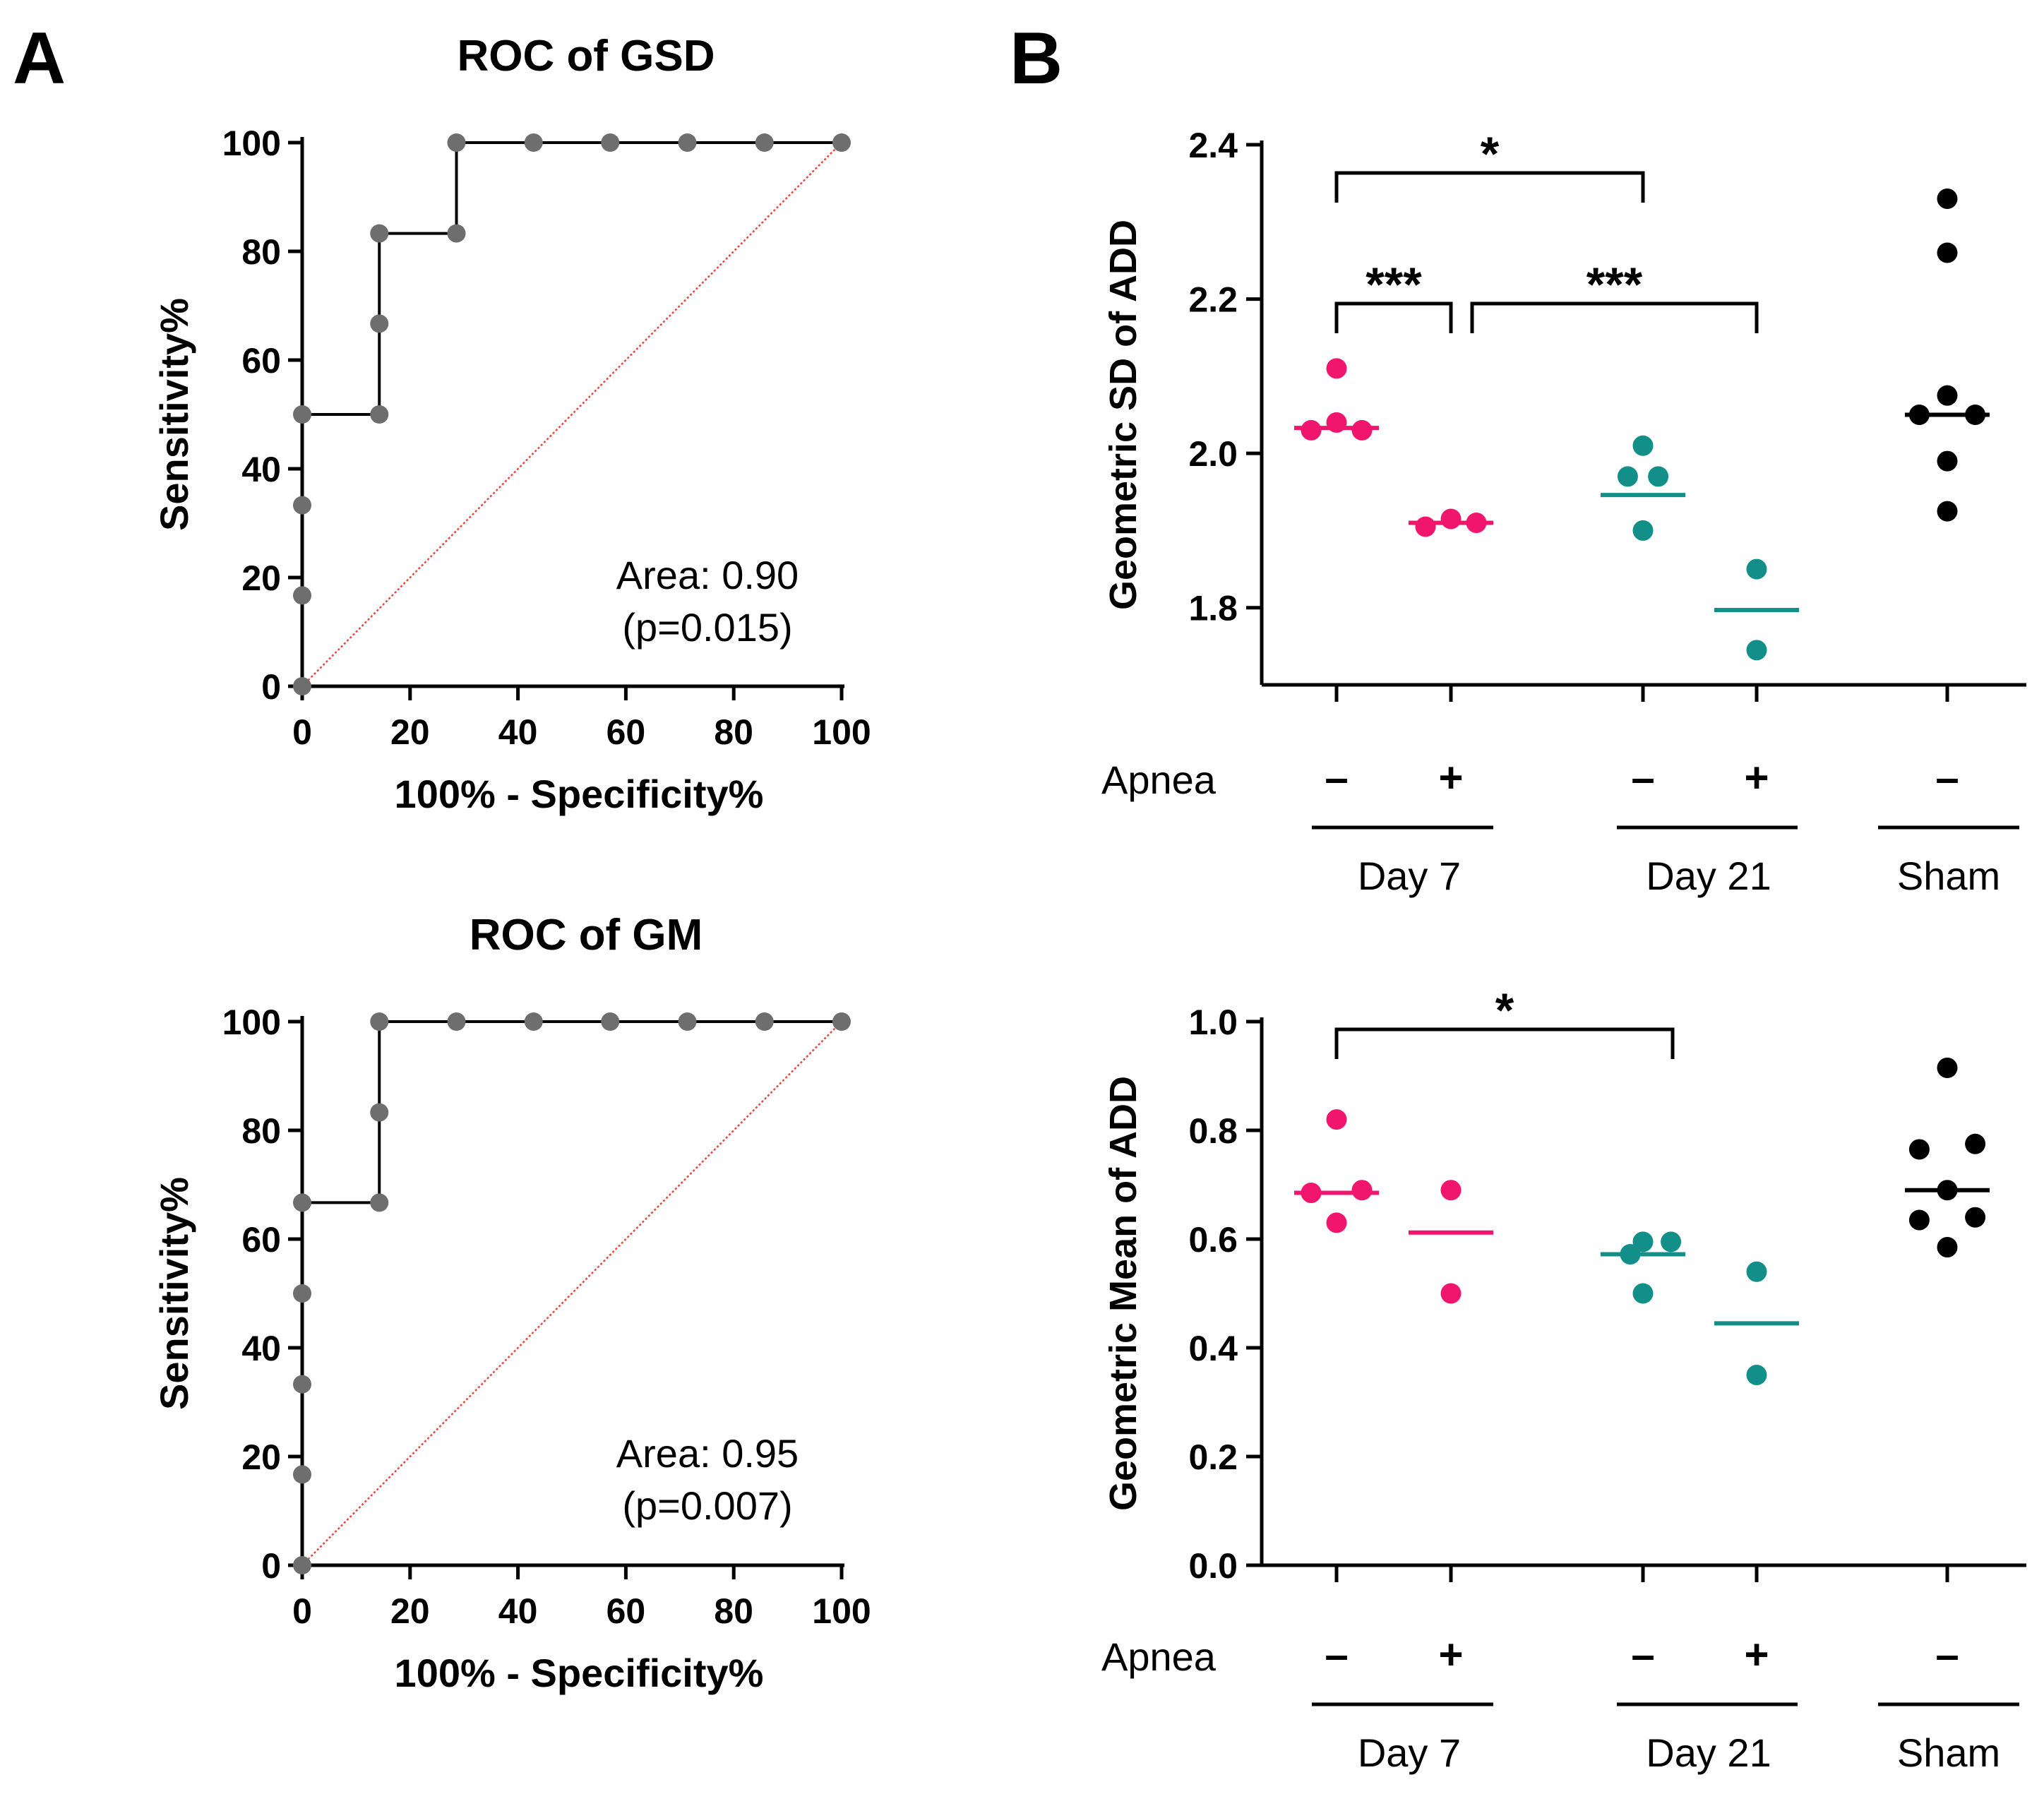 Image resolution: width=2044 pixels, height=1794 pixels. I want to click on y-axis-label: Geometric Mean of ADD, so click(1123, 1293).